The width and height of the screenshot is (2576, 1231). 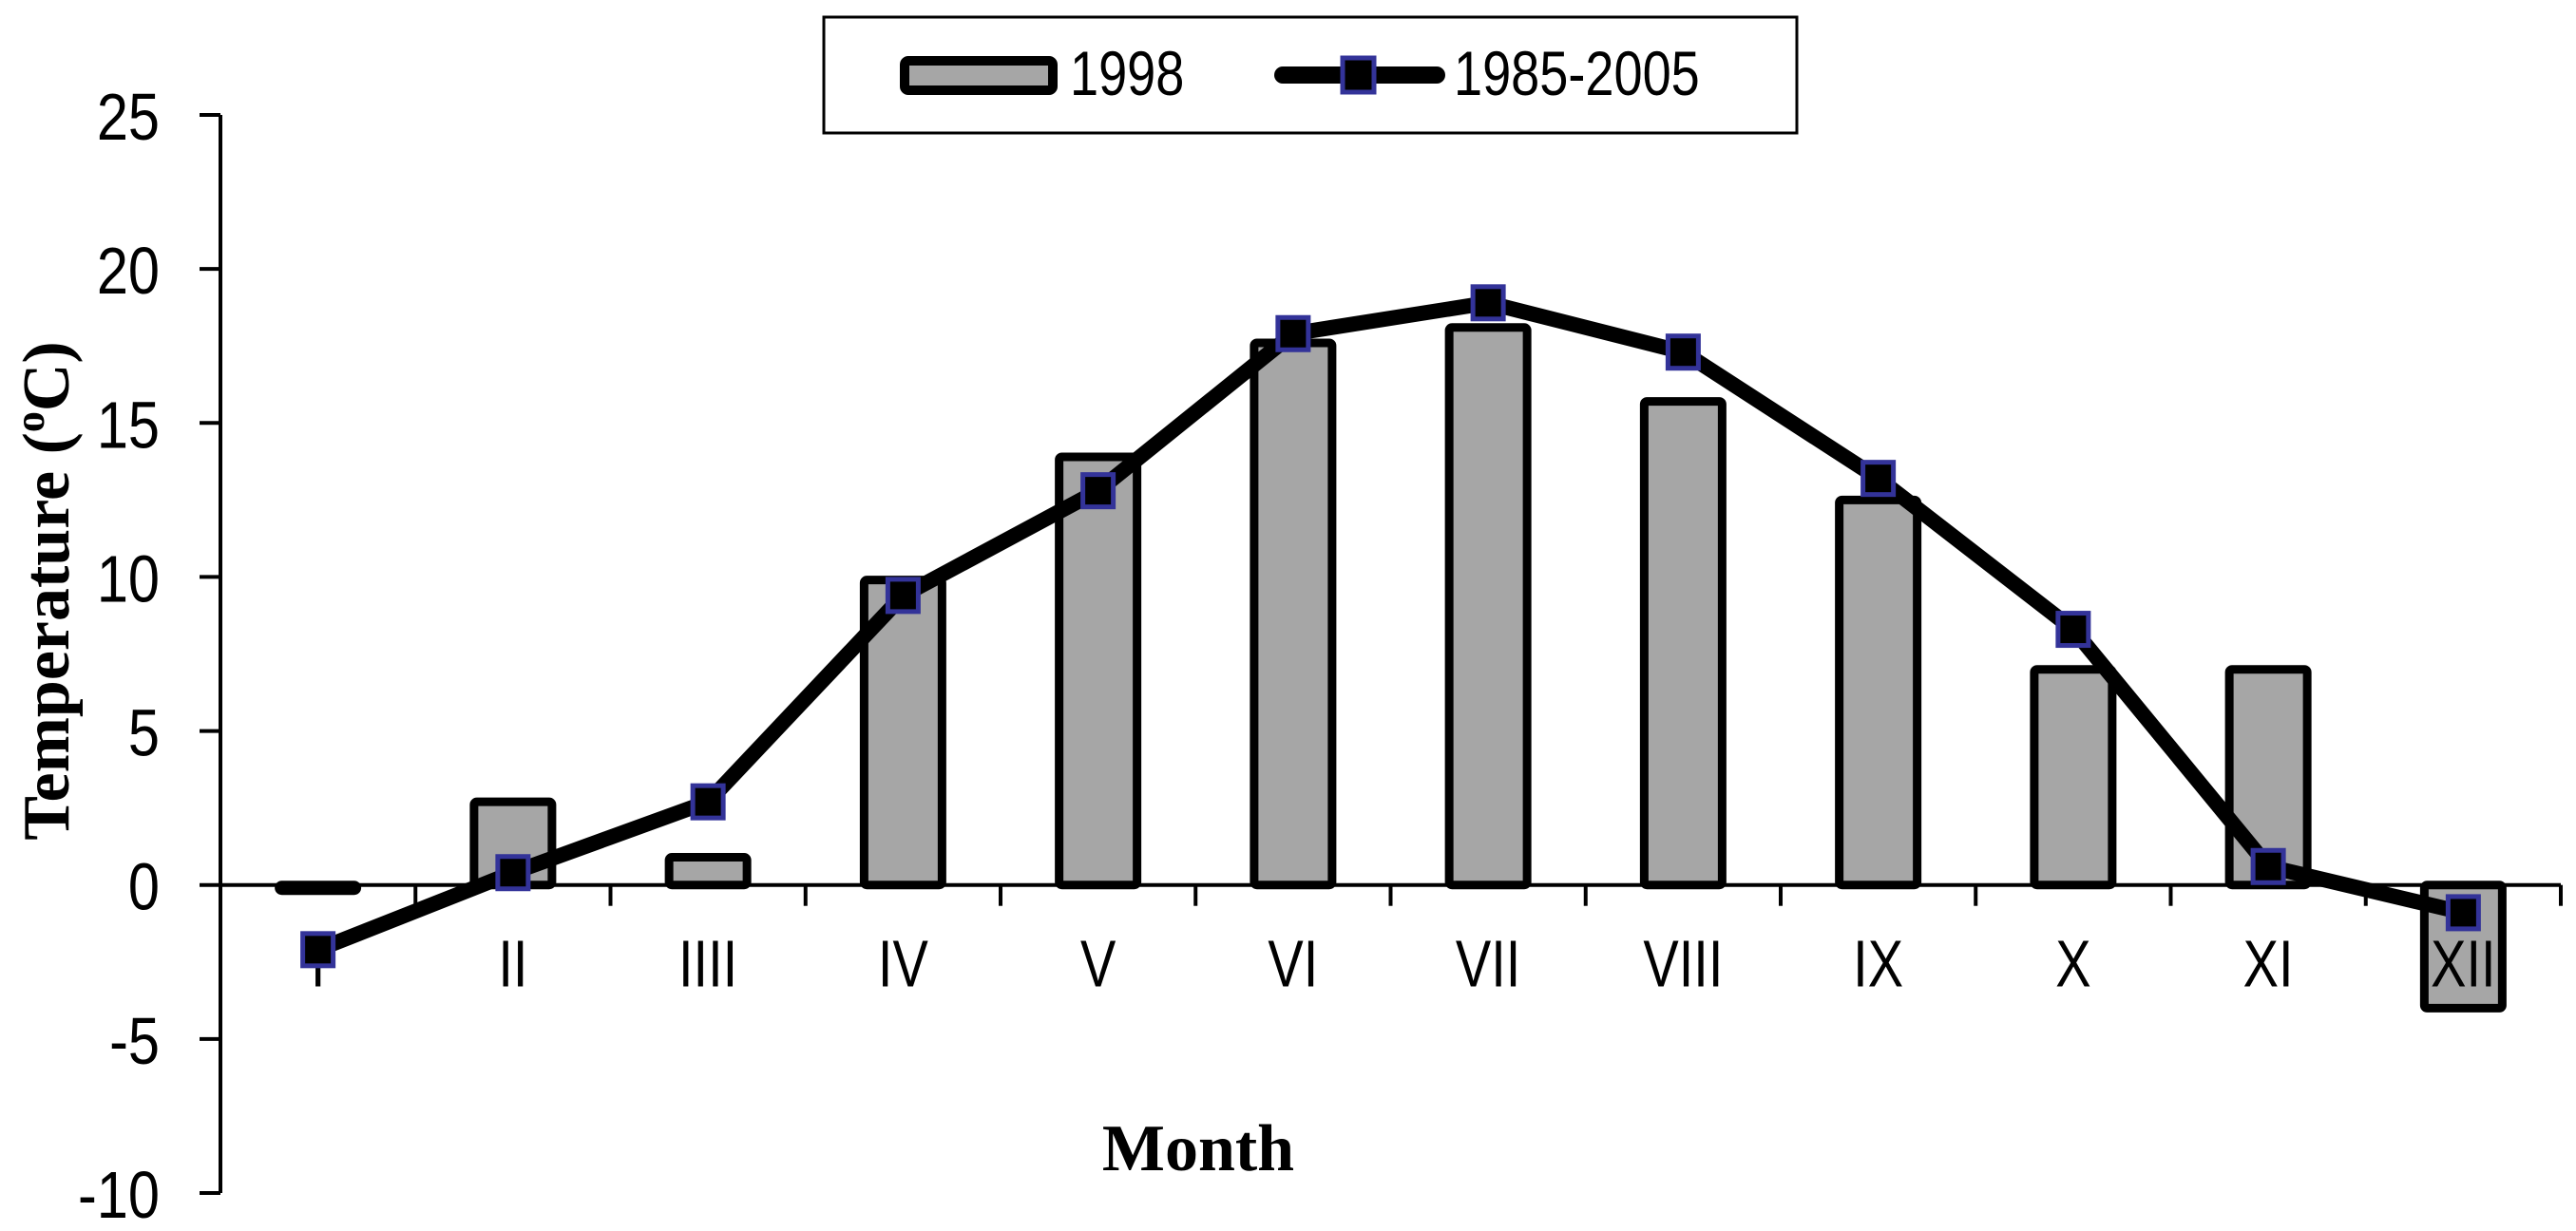 What do you see at coordinates (707, 965) in the screenshot?
I see `x-tick-label: IIII` at bounding box center [707, 965].